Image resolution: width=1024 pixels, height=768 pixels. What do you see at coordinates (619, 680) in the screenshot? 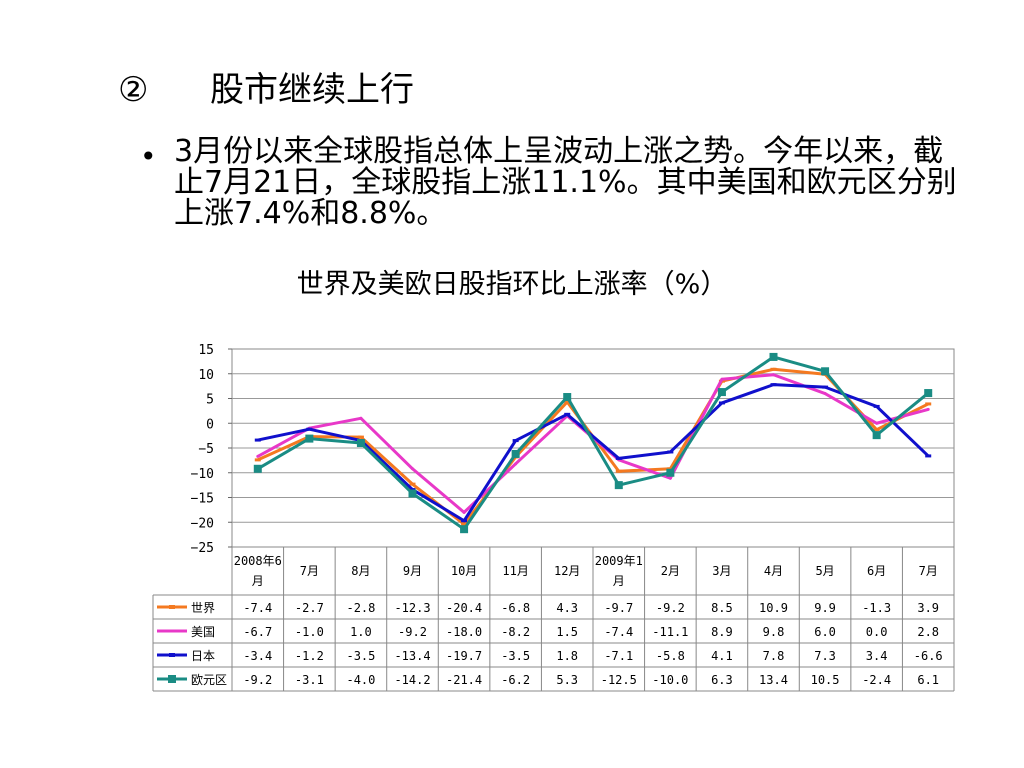
I see `table-value: -12.5` at bounding box center [619, 680].